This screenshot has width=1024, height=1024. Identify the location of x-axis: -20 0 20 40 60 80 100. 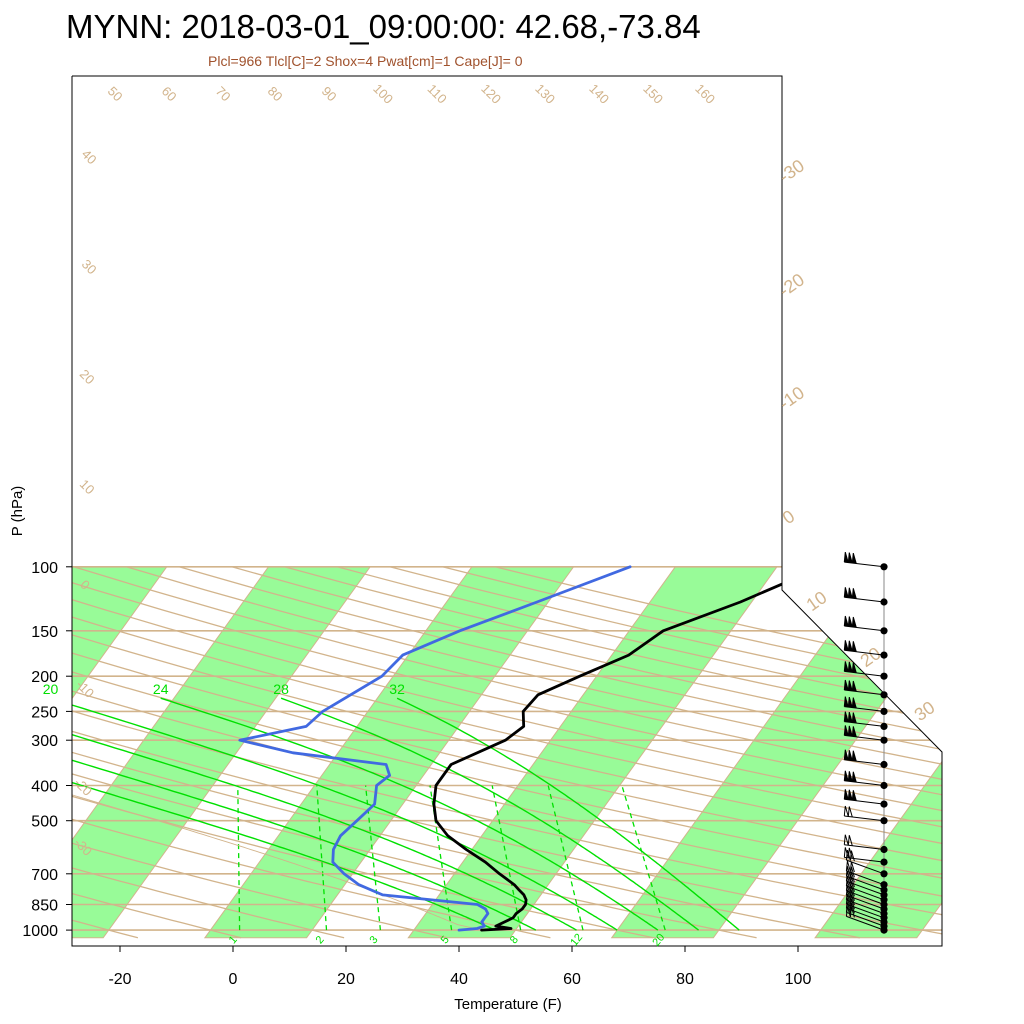
(459, 967).